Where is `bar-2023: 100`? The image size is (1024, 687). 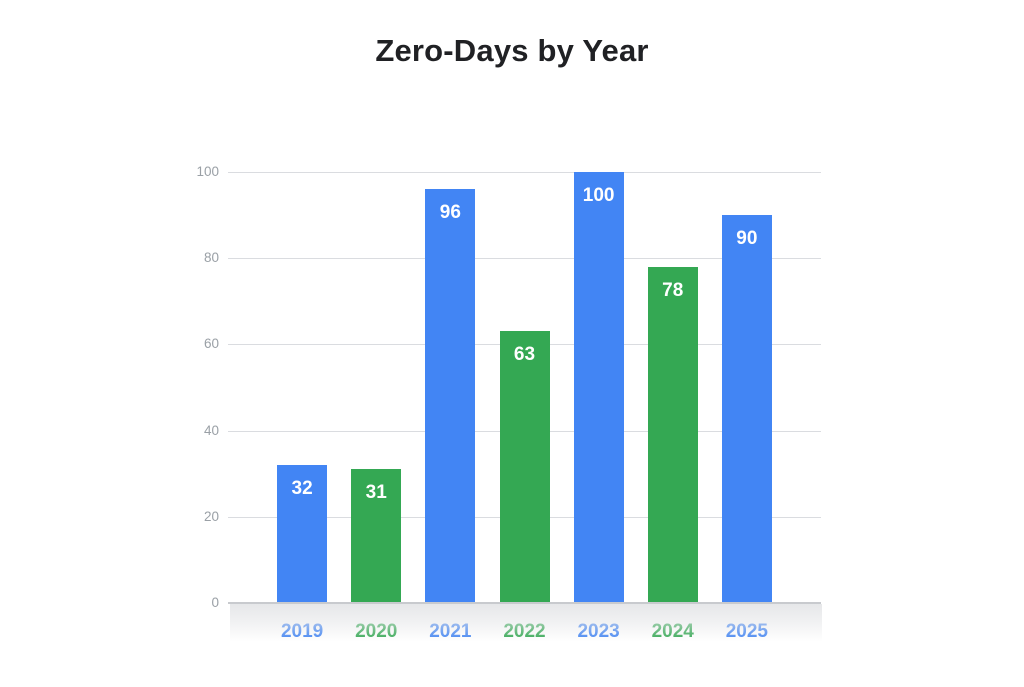 bar-2023: 100 is located at coordinates (598, 387).